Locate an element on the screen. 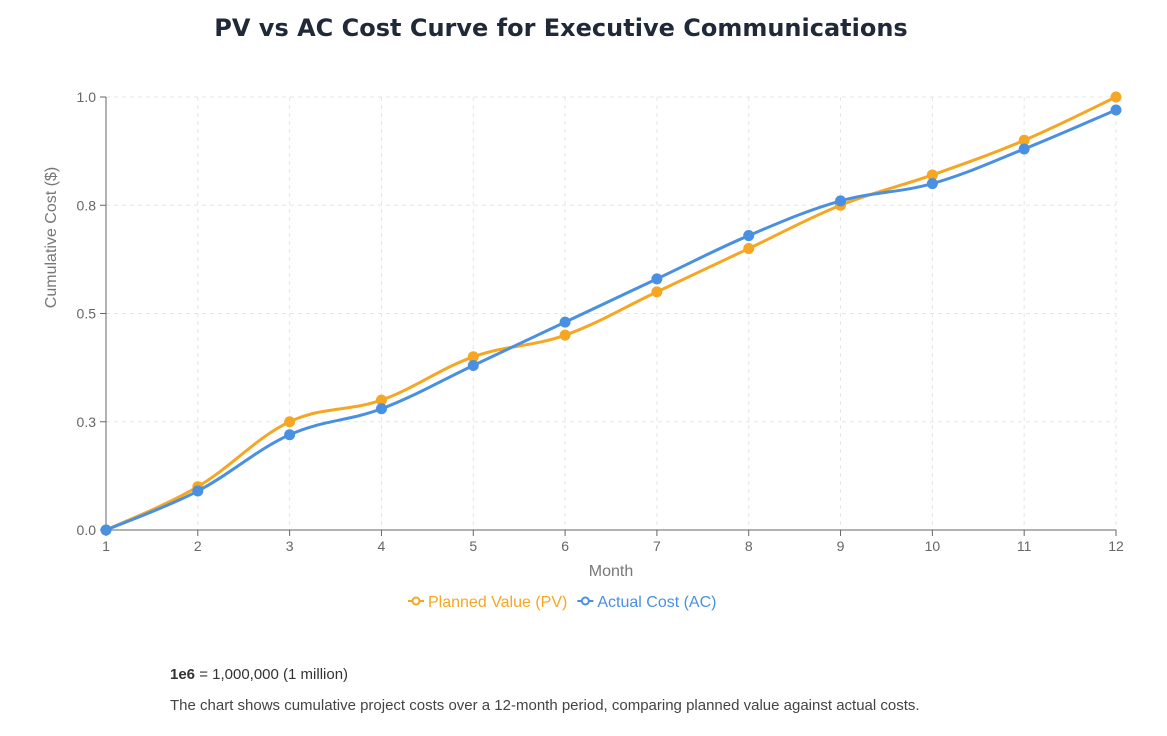 The image size is (1167, 736). legend-item-ac: Actual Cost (AC) is located at coordinates (646, 602).